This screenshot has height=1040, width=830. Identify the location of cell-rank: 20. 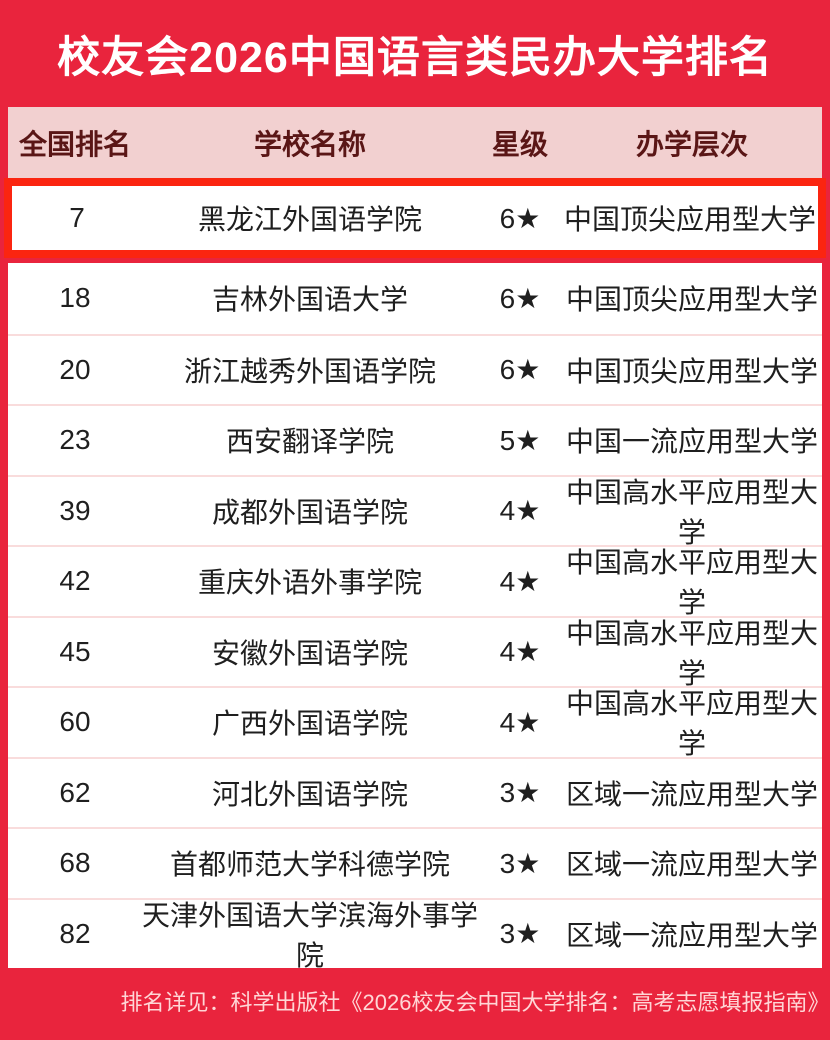
(75, 369).